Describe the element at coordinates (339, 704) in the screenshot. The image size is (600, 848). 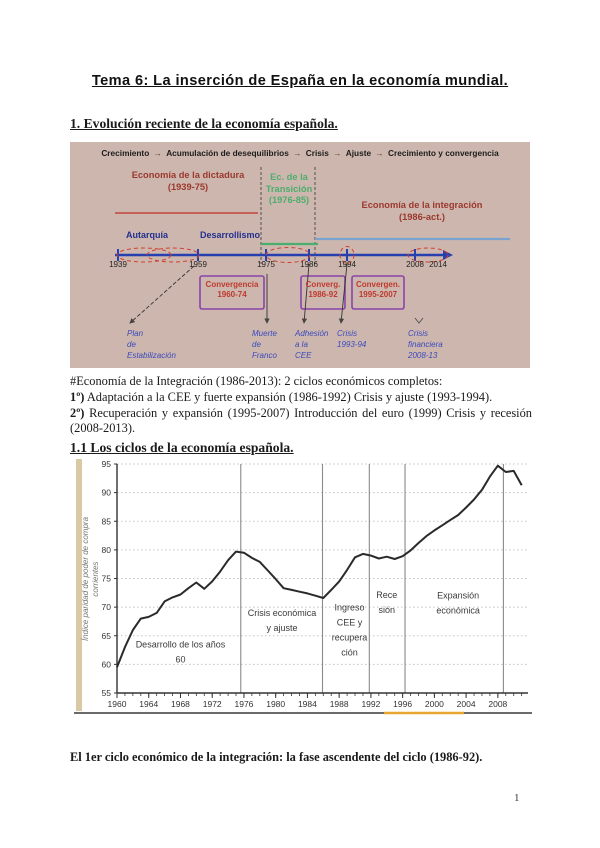
I see `x-axis-tick-label: 1988` at that location.